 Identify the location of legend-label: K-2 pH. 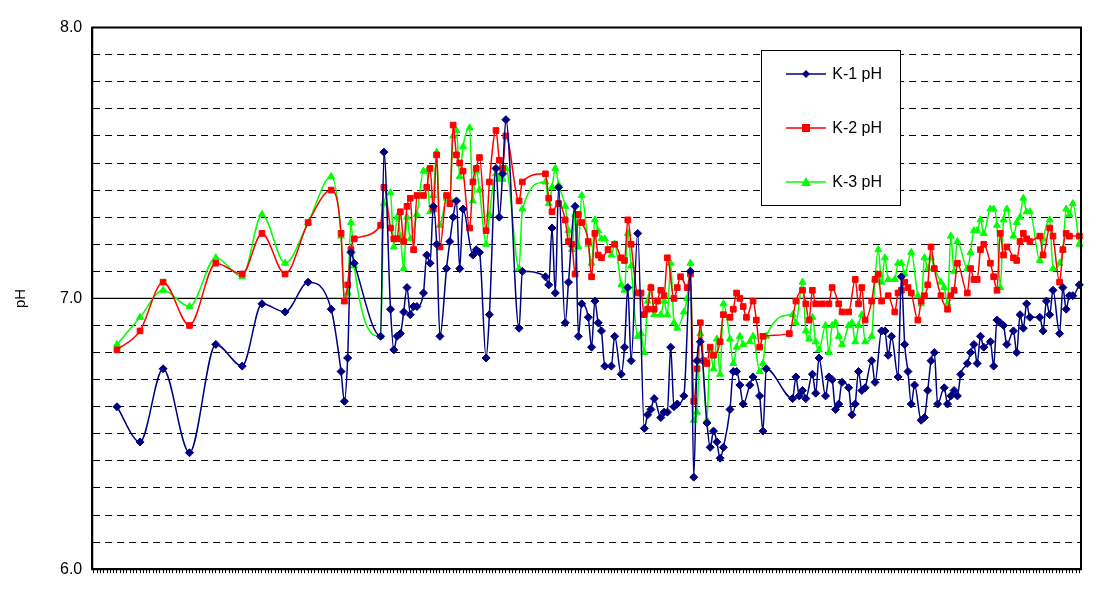
(857, 127).